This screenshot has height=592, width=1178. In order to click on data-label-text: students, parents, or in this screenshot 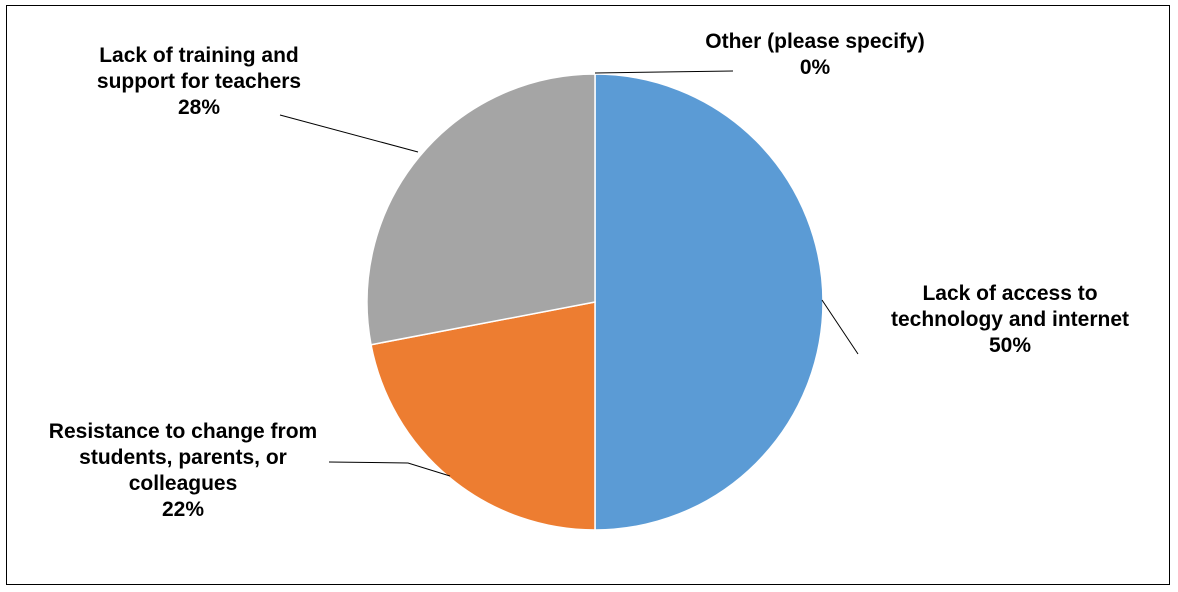, I will do `click(183, 457)`.